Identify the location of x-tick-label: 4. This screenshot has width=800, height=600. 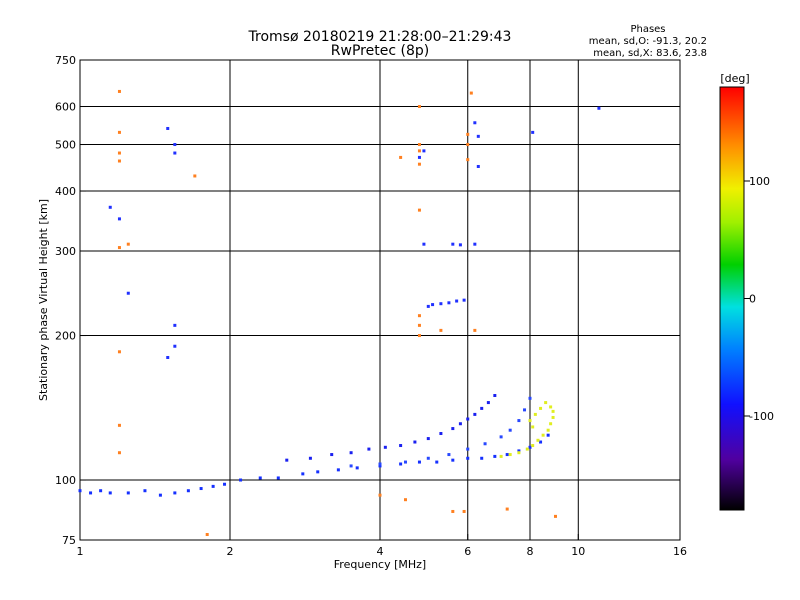
(380, 551).